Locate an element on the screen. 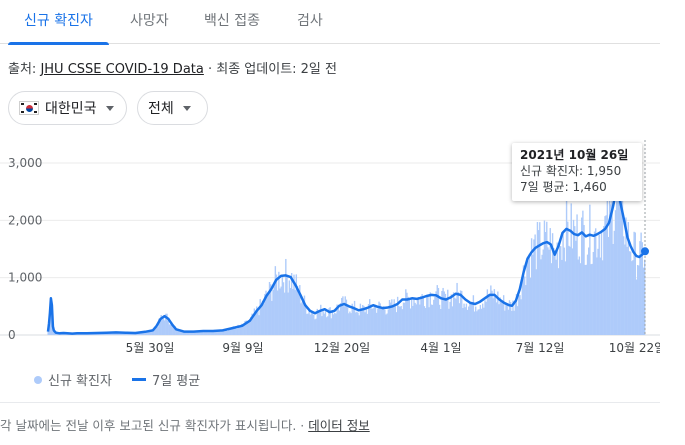  tab-tests: 검사 is located at coordinates (310, 21).